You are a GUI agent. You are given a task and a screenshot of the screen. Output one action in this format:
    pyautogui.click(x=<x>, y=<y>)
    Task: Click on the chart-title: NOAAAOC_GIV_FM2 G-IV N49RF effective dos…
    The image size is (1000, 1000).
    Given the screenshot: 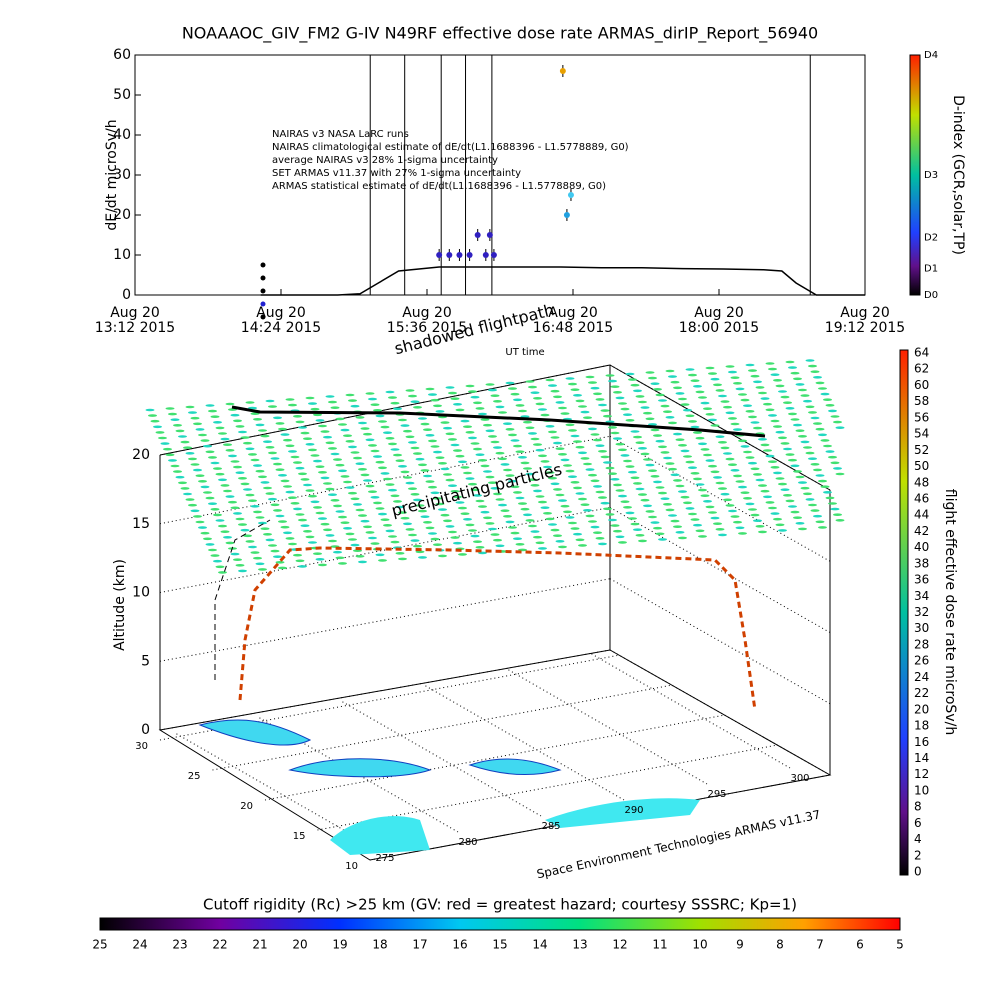 What is the action you would take?
    pyautogui.click(x=500, y=34)
    